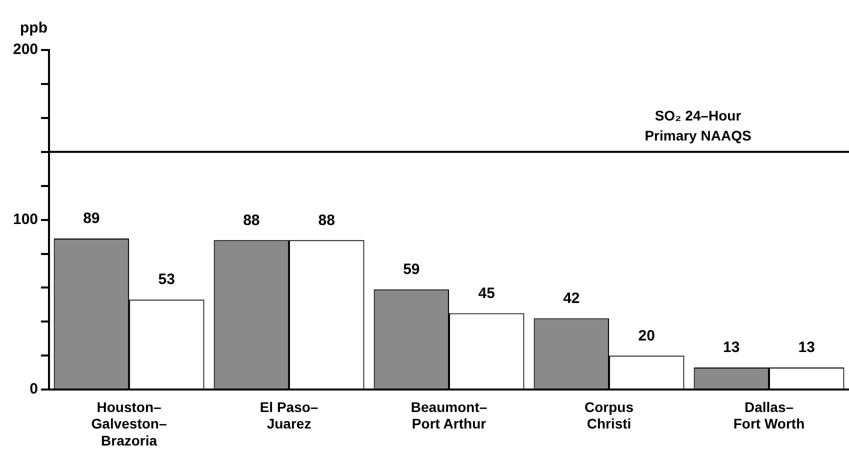 The height and width of the screenshot is (464, 849). I want to click on x-tick-label: Beaumont– Port Arthur, so click(449, 415).